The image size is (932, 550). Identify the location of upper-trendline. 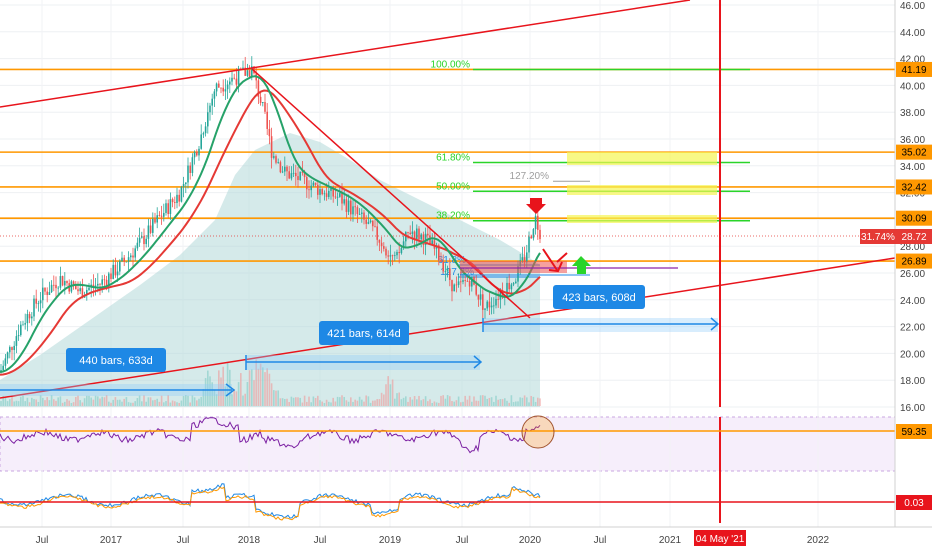
(345, 54).